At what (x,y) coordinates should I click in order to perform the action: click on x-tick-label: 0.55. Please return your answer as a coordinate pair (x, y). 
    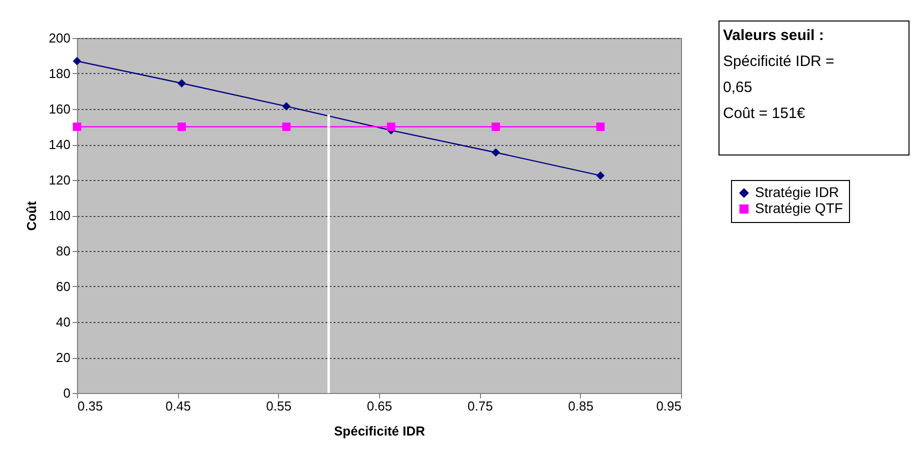
    Looking at the image, I should click on (279, 406).